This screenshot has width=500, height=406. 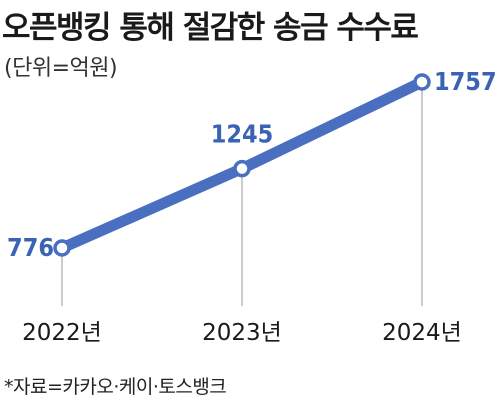 What do you see at coordinates (61, 68) in the screenshot?
I see `unit-label: (단위=억원)` at bounding box center [61, 68].